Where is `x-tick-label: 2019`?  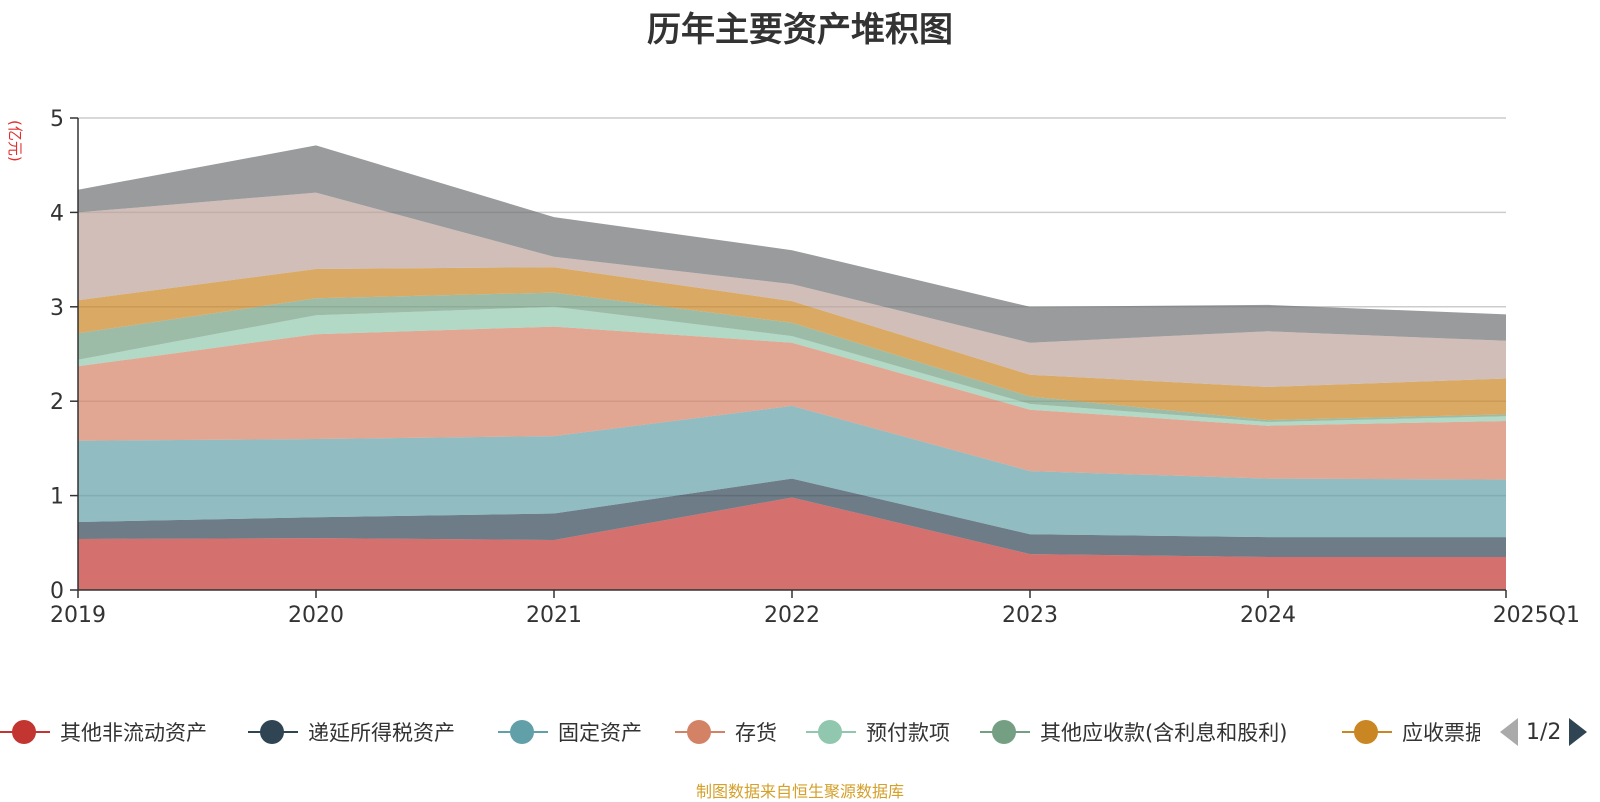 x-tick-label: 2019 is located at coordinates (78, 615).